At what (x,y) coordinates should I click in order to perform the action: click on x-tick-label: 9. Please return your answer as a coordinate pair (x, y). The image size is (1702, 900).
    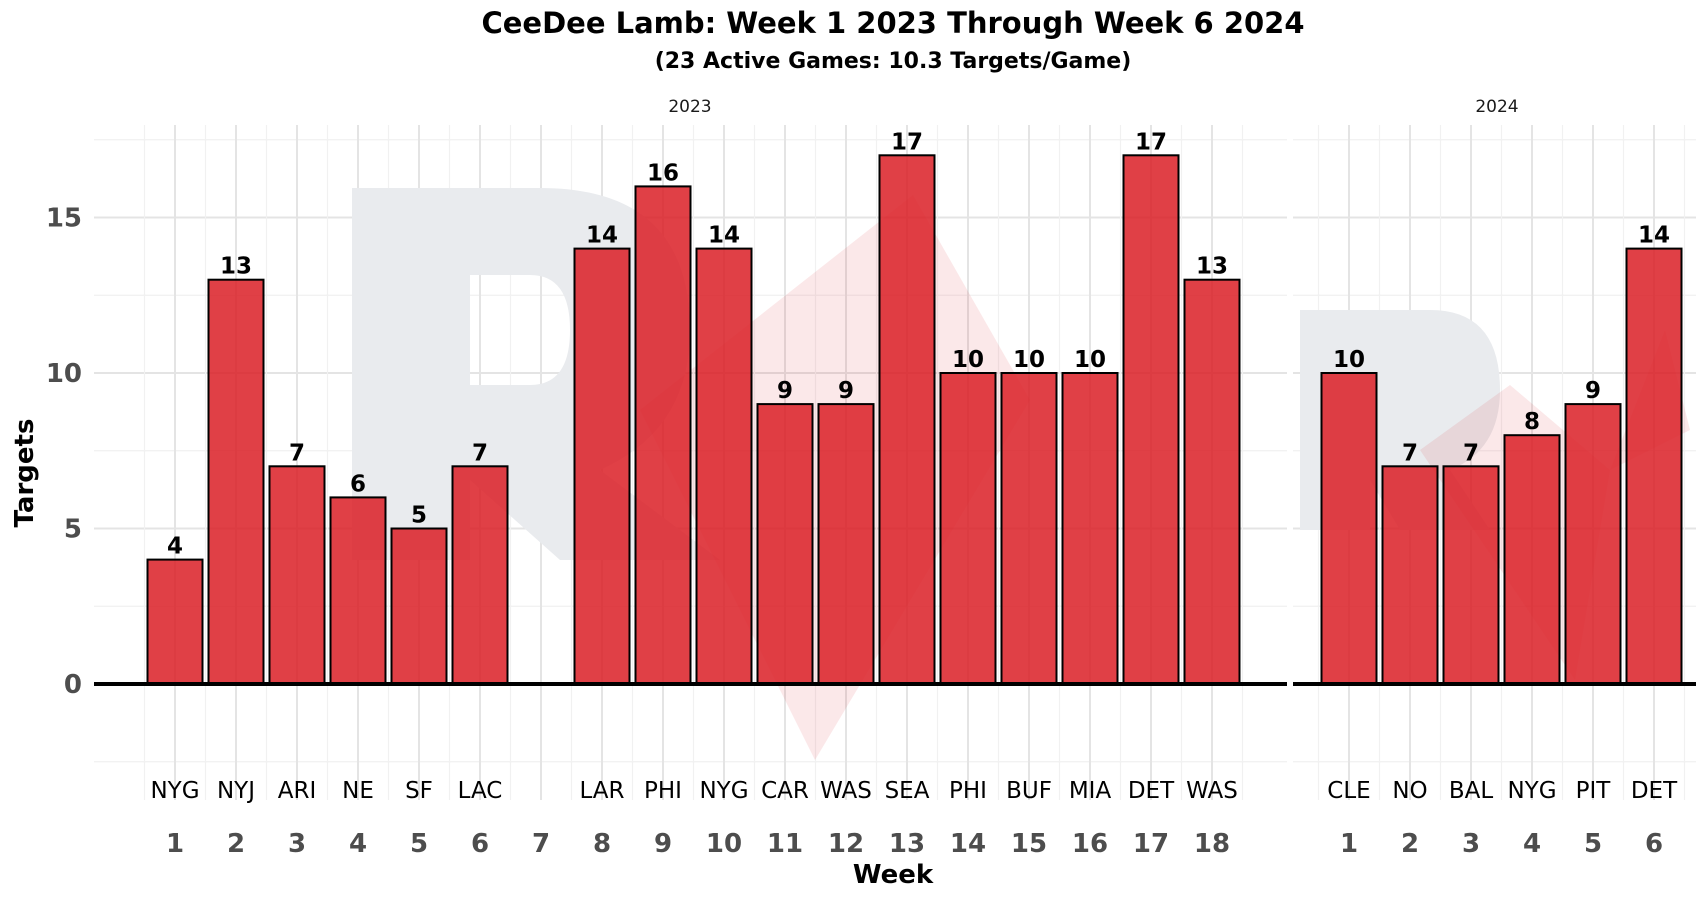
    Looking at the image, I should click on (663, 844).